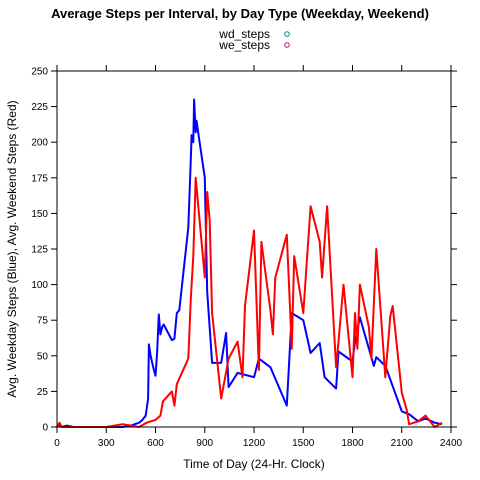 This screenshot has height=480, width=480. I want to click on x-tick-label: 1200, so click(254, 443).